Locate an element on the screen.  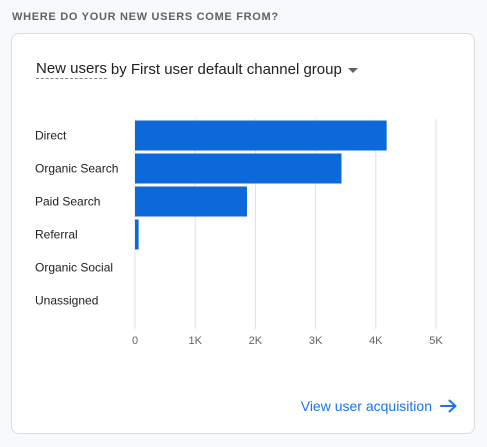
bar-paid-search is located at coordinates (191, 201).